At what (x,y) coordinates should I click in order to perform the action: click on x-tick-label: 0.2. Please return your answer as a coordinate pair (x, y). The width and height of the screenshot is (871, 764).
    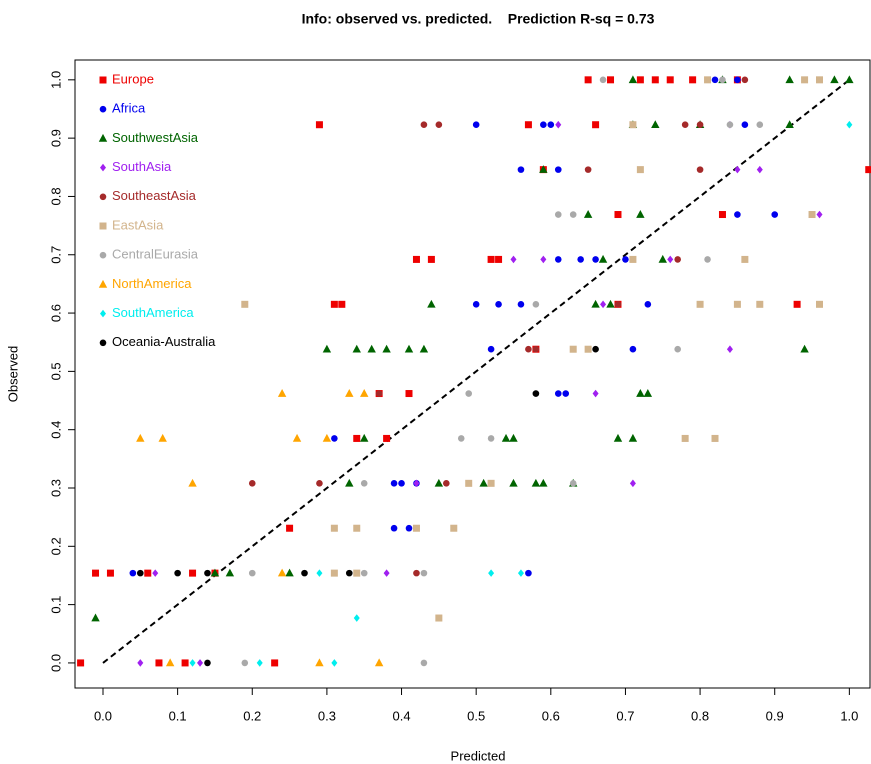
    Looking at the image, I should click on (252, 715).